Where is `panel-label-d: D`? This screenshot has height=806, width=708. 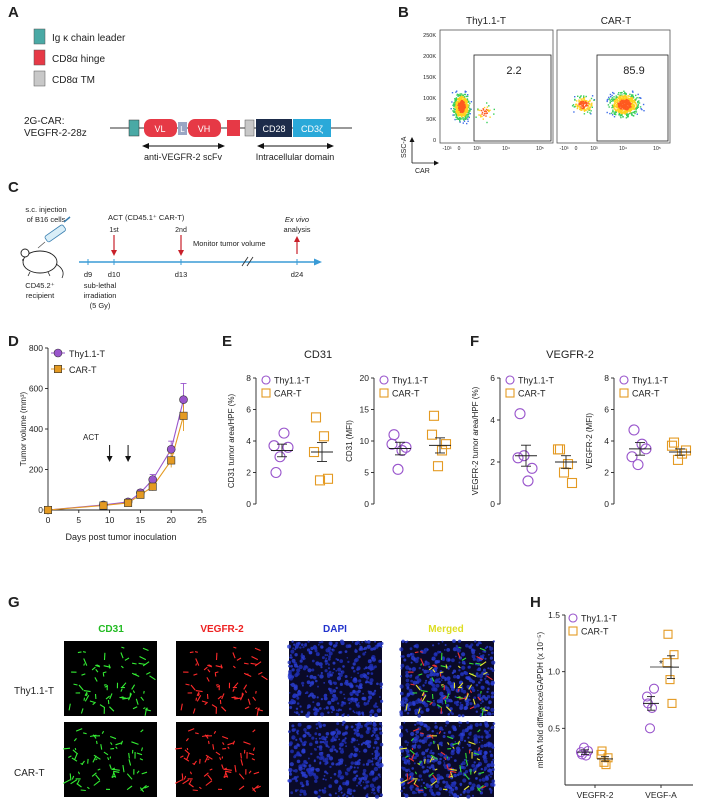
panel-label-d: D is located at coordinates (13, 341).